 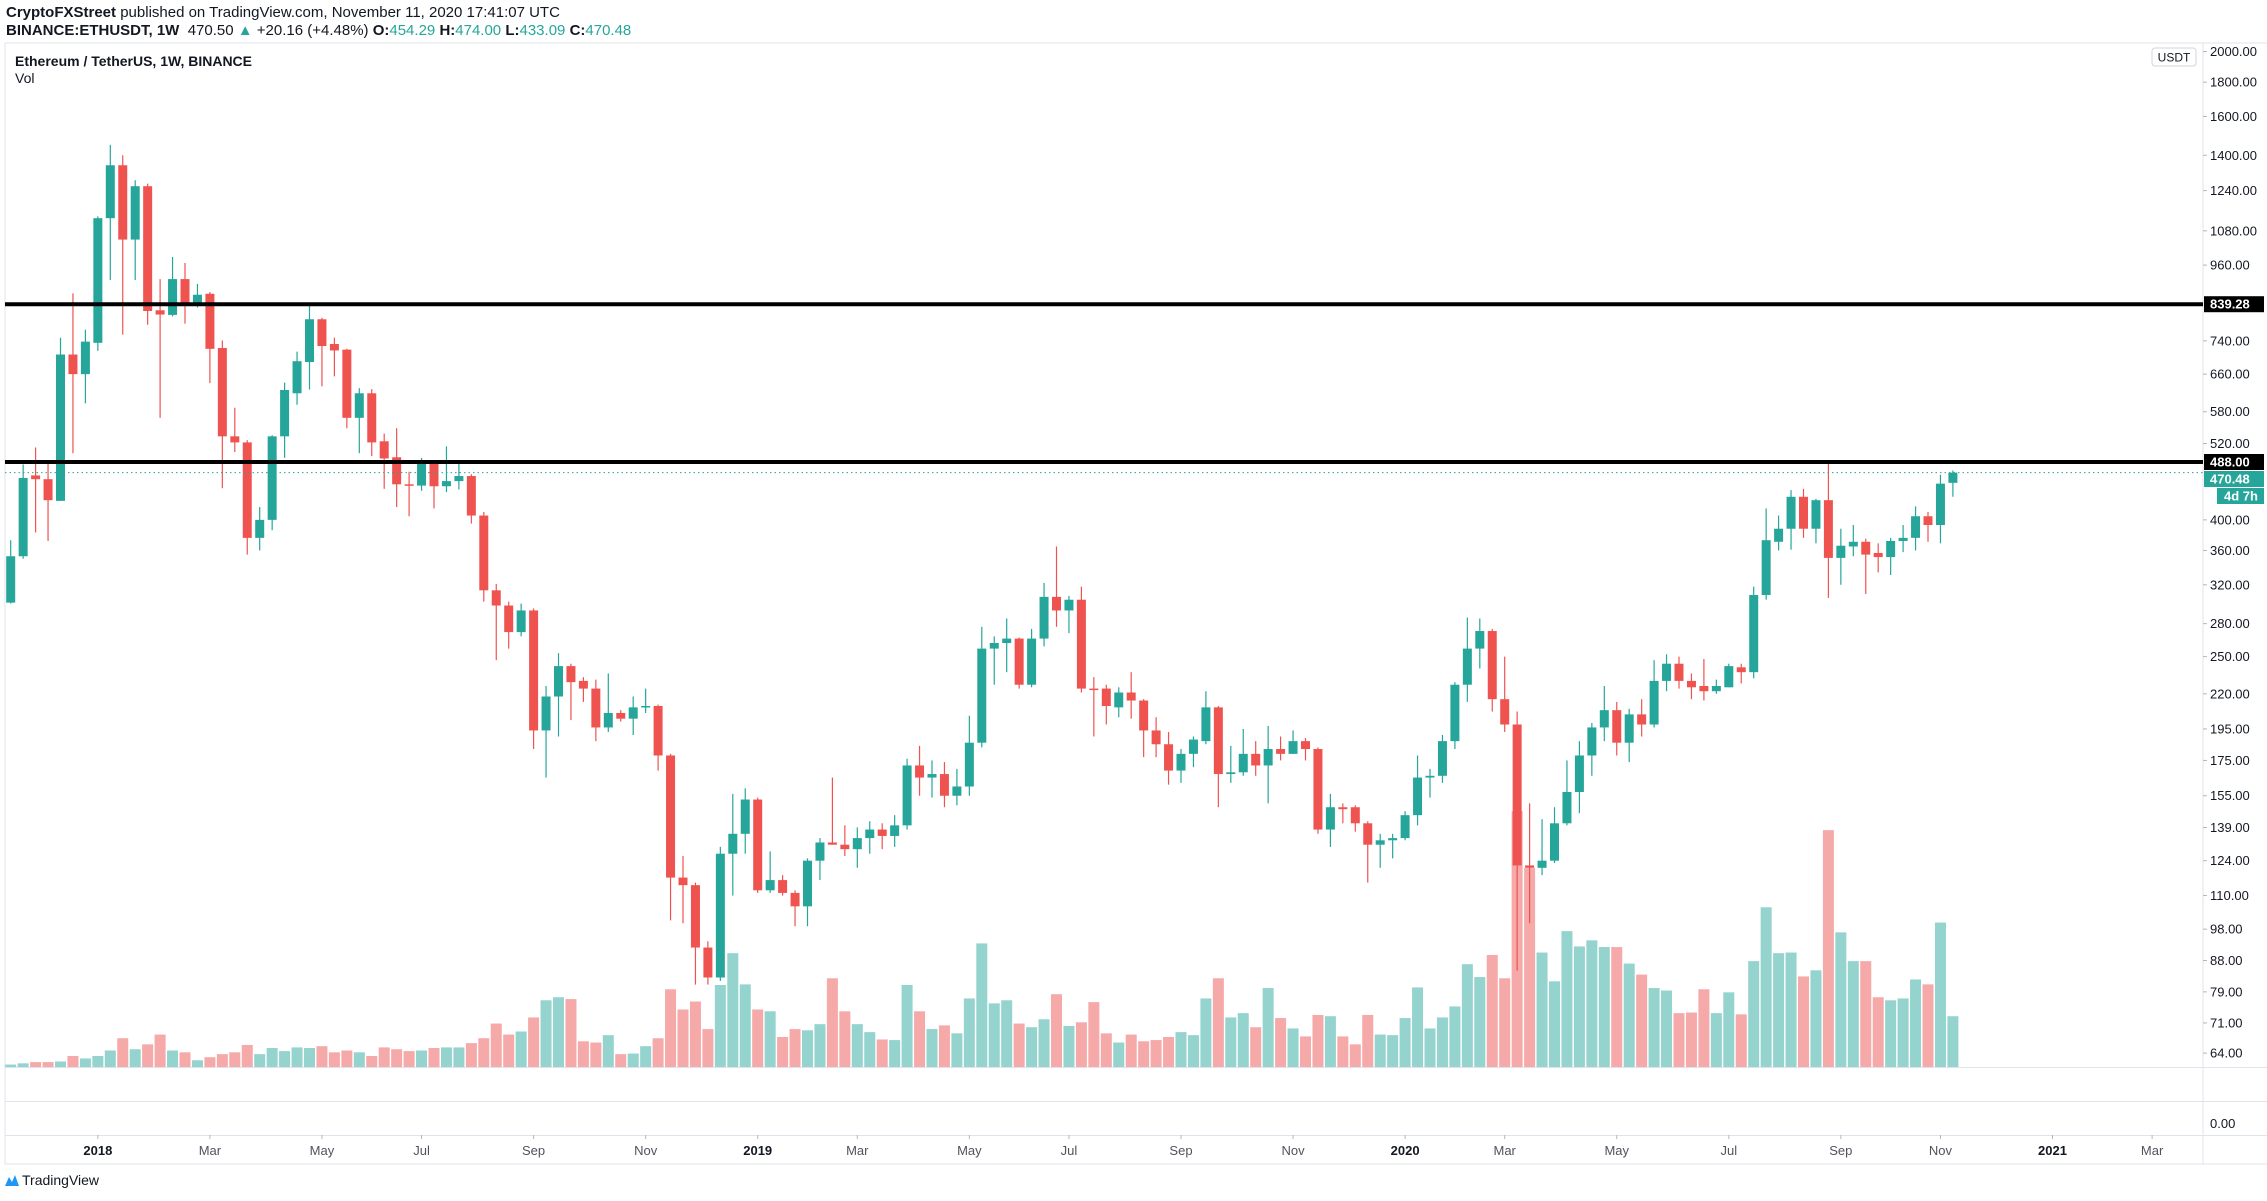 What do you see at coordinates (381, 30) in the screenshot?
I see `open-label: O:` at bounding box center [381, 30].